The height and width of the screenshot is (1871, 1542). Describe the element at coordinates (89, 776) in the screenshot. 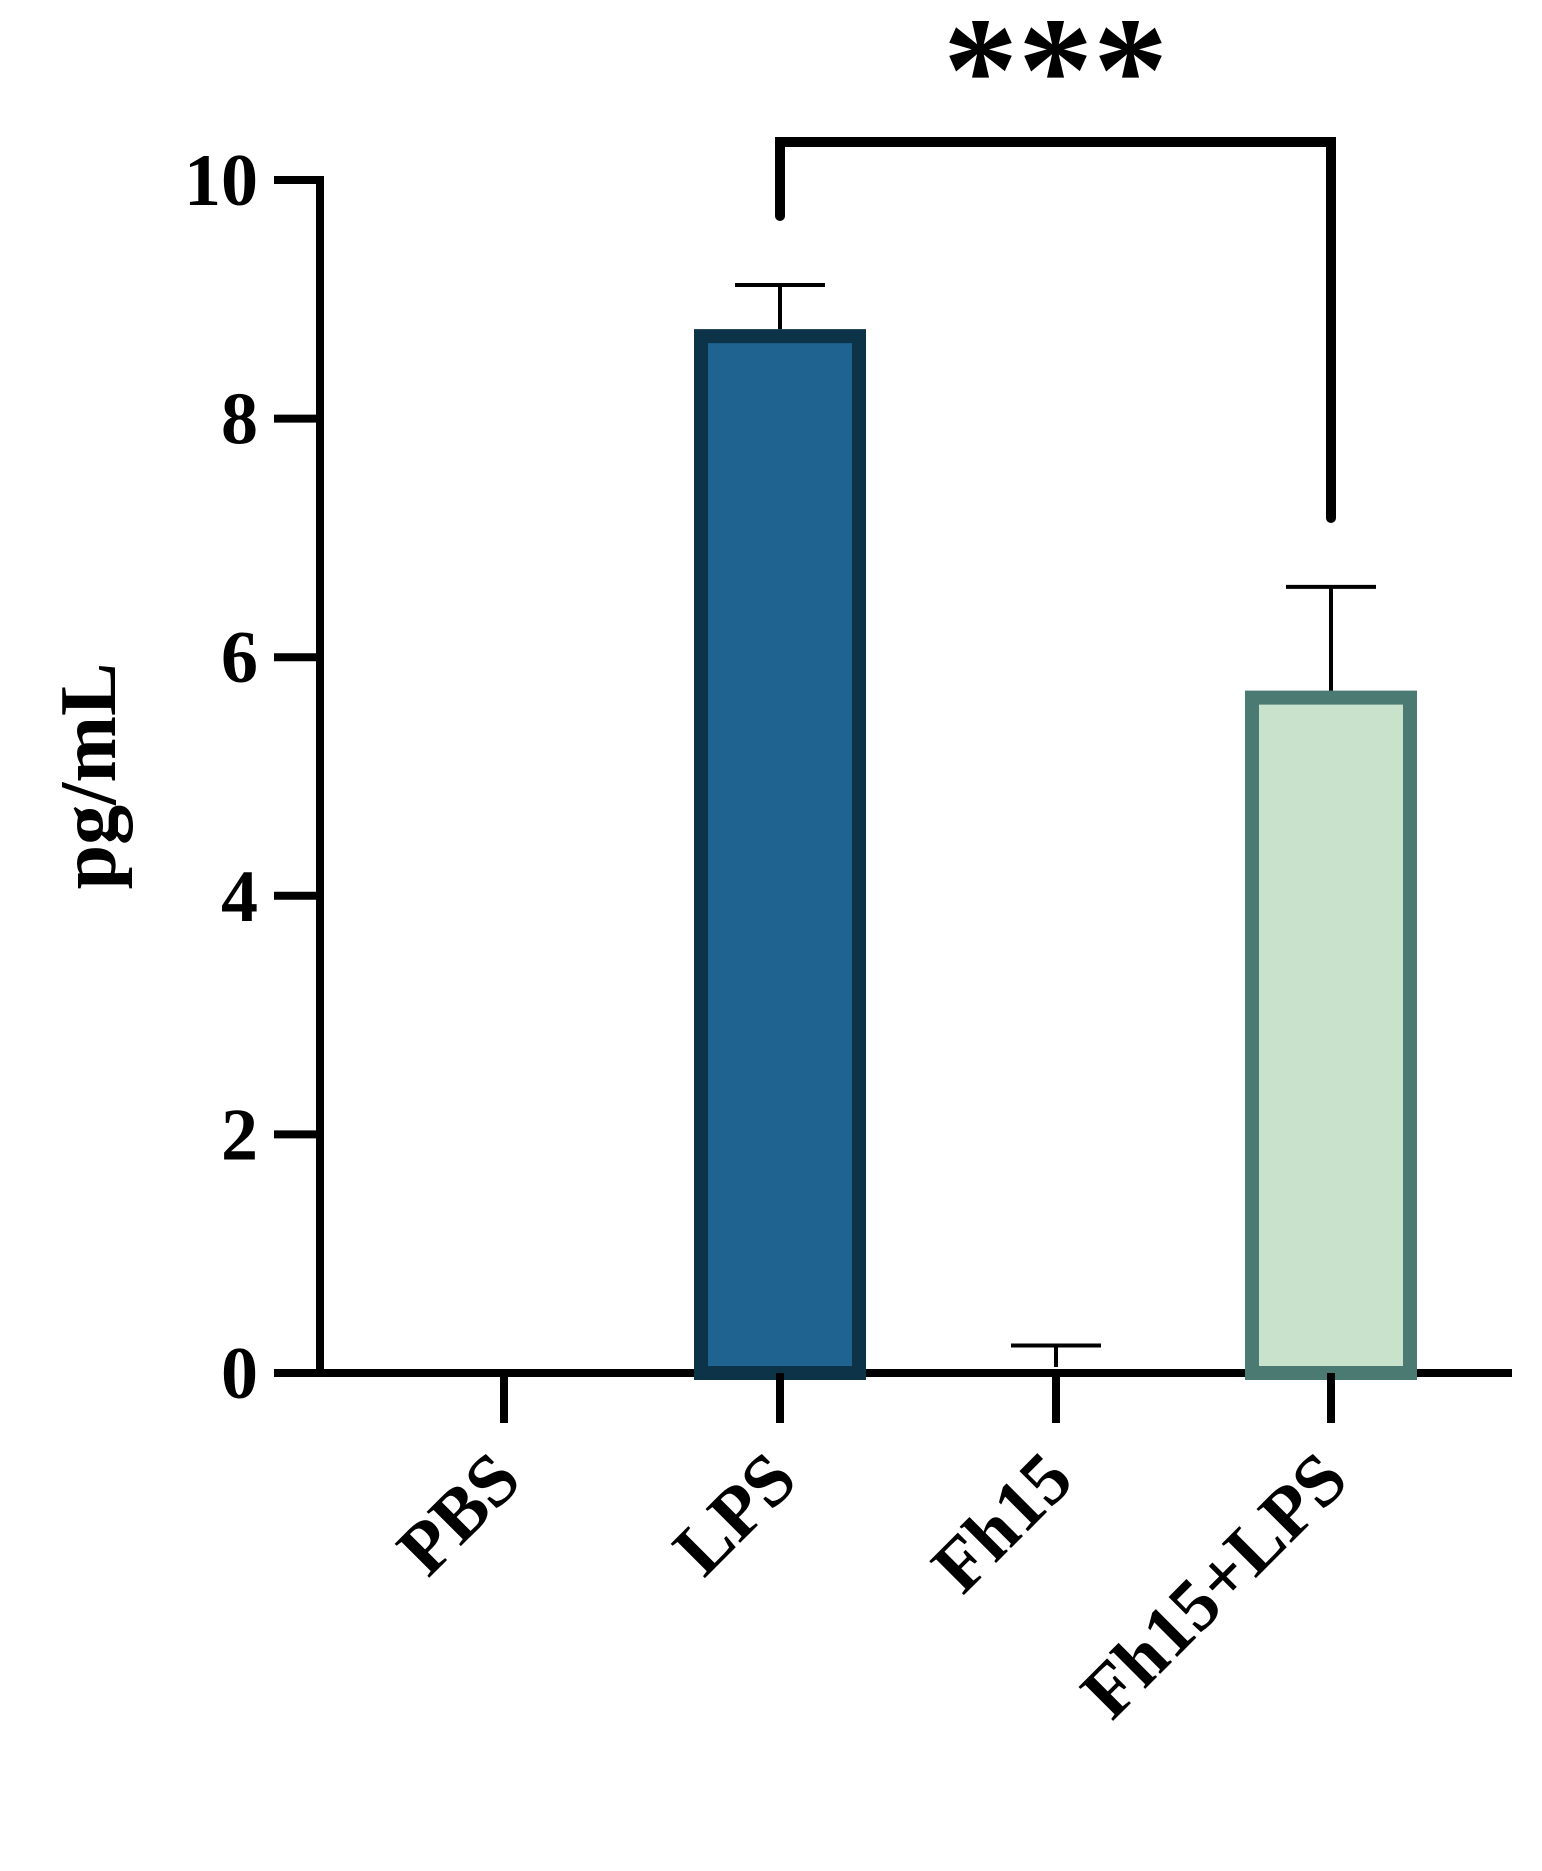

I see `y-axis-label: pg/mL` at that location.